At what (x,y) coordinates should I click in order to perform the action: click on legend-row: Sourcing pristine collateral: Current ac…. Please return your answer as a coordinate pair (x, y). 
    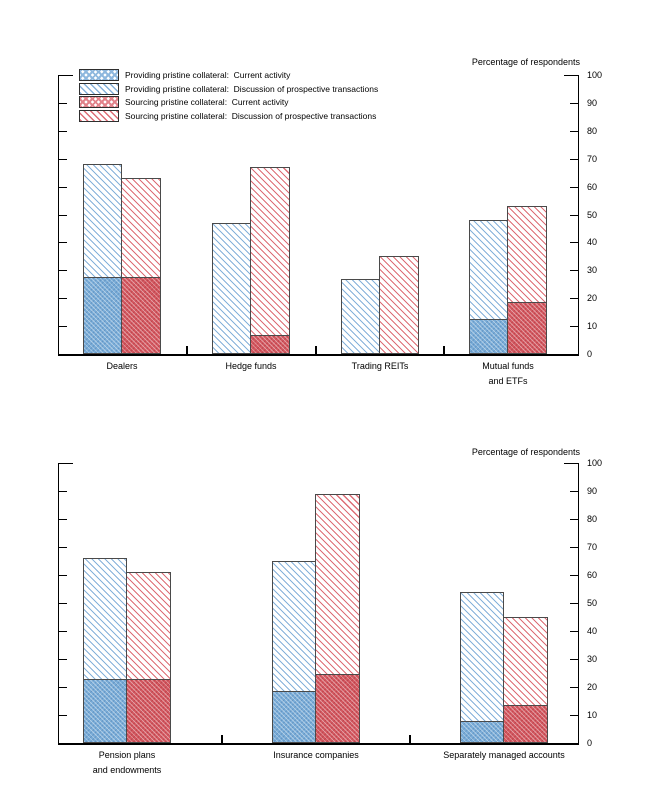
    Looking at the image, I should click on (228, 102).